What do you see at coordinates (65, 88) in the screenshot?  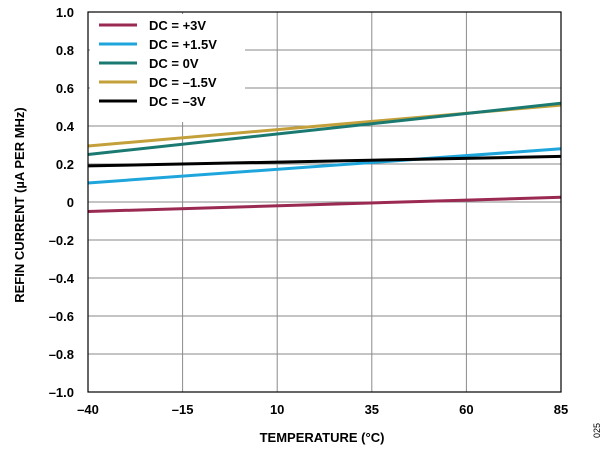 I see `y-tick-label: 0.6` at bounding box center [65, 88].